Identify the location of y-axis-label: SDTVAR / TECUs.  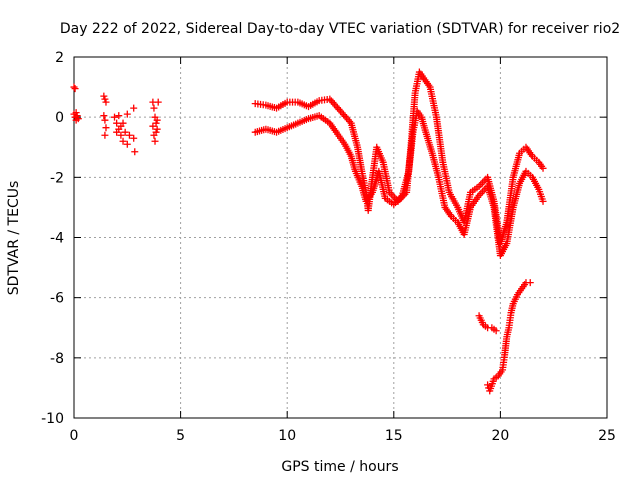
(14, 238).